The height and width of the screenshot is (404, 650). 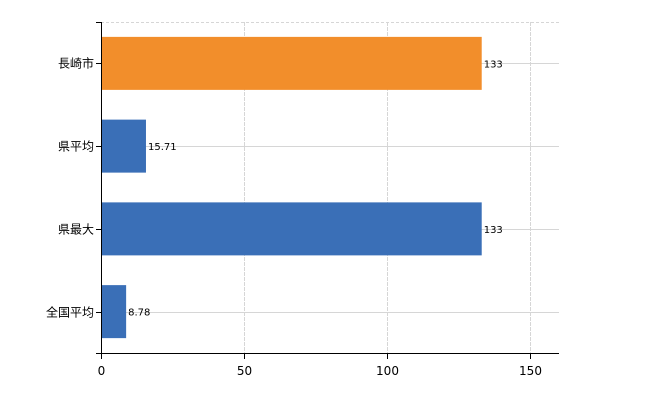 What do you see at coordinates (102, 371) in the screenshot?
I see `x-tick-label: 0` at bounding box center [102, 371].